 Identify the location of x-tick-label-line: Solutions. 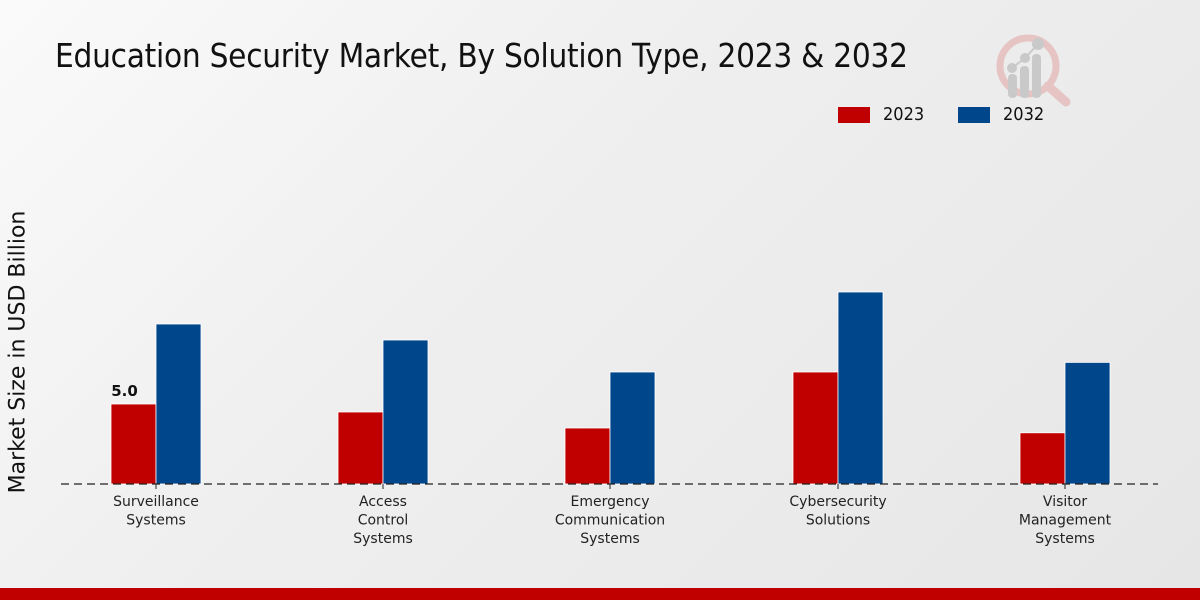
(838, 521).